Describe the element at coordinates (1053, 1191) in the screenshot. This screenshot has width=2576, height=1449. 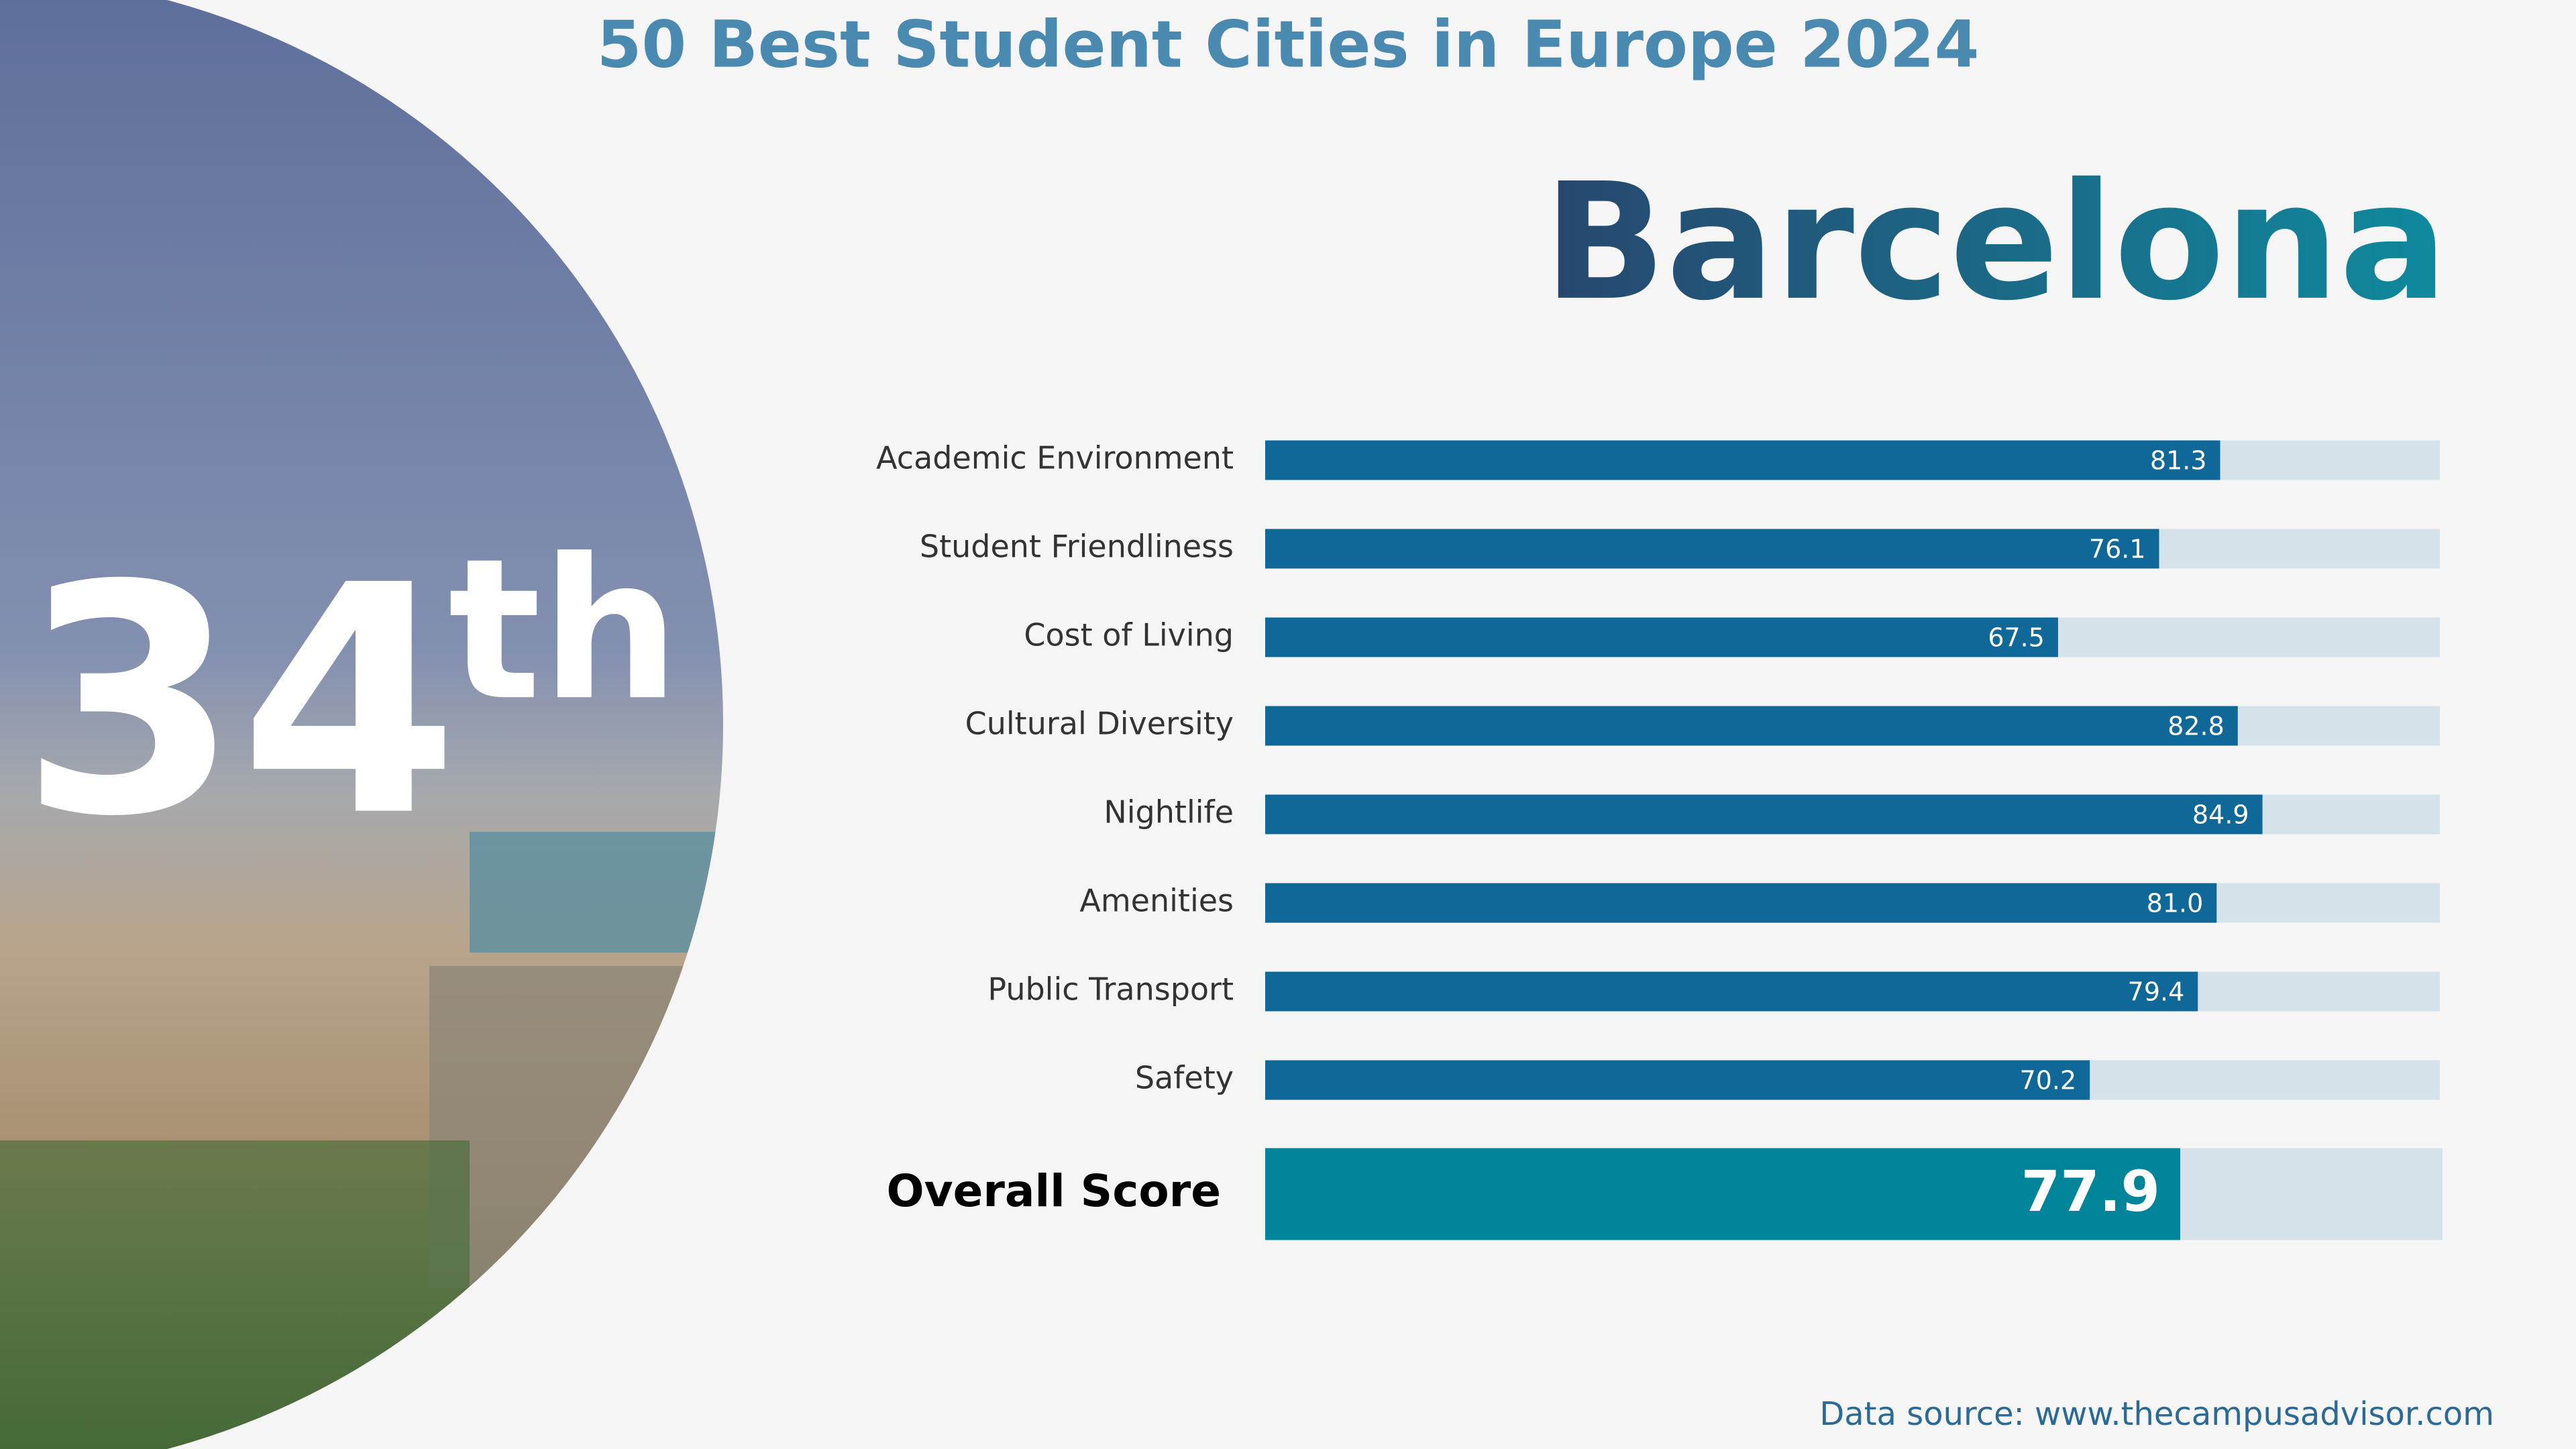
I see `overall-label: Overall Score` at that location.